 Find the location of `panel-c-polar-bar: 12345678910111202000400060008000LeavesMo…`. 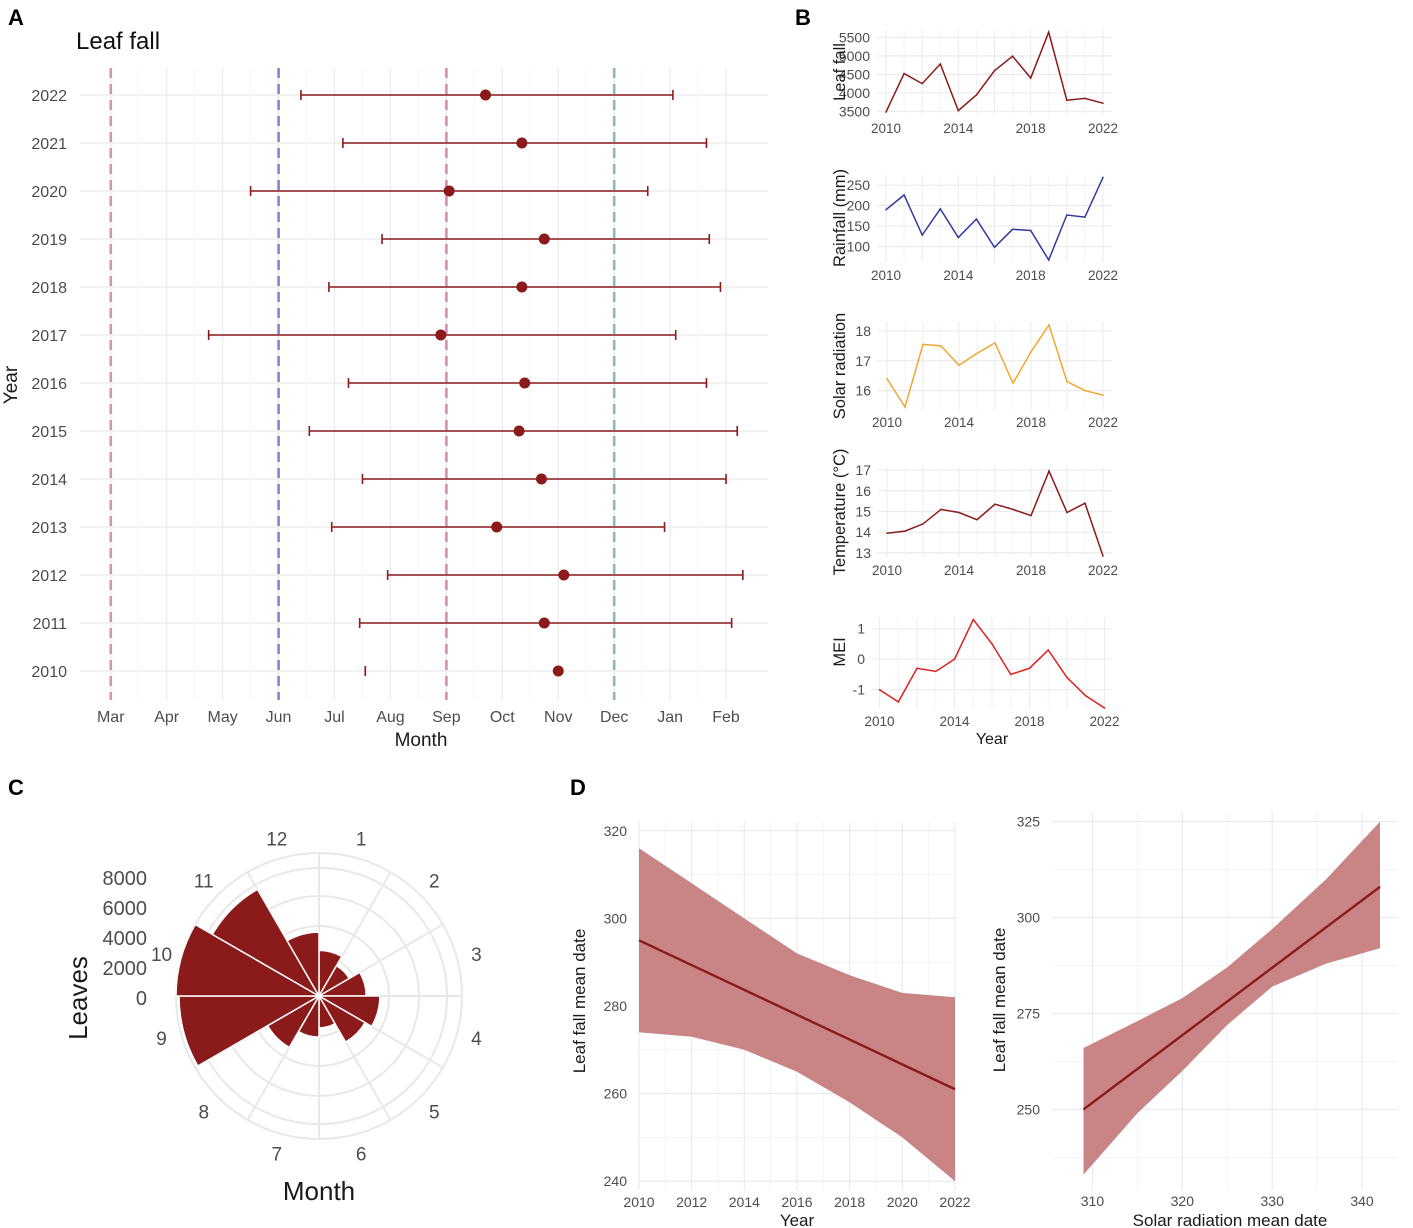

panel-c-polar-bar: 12345678910111202000400060008000LeavesMo… is located at coordinates (272, 1018).